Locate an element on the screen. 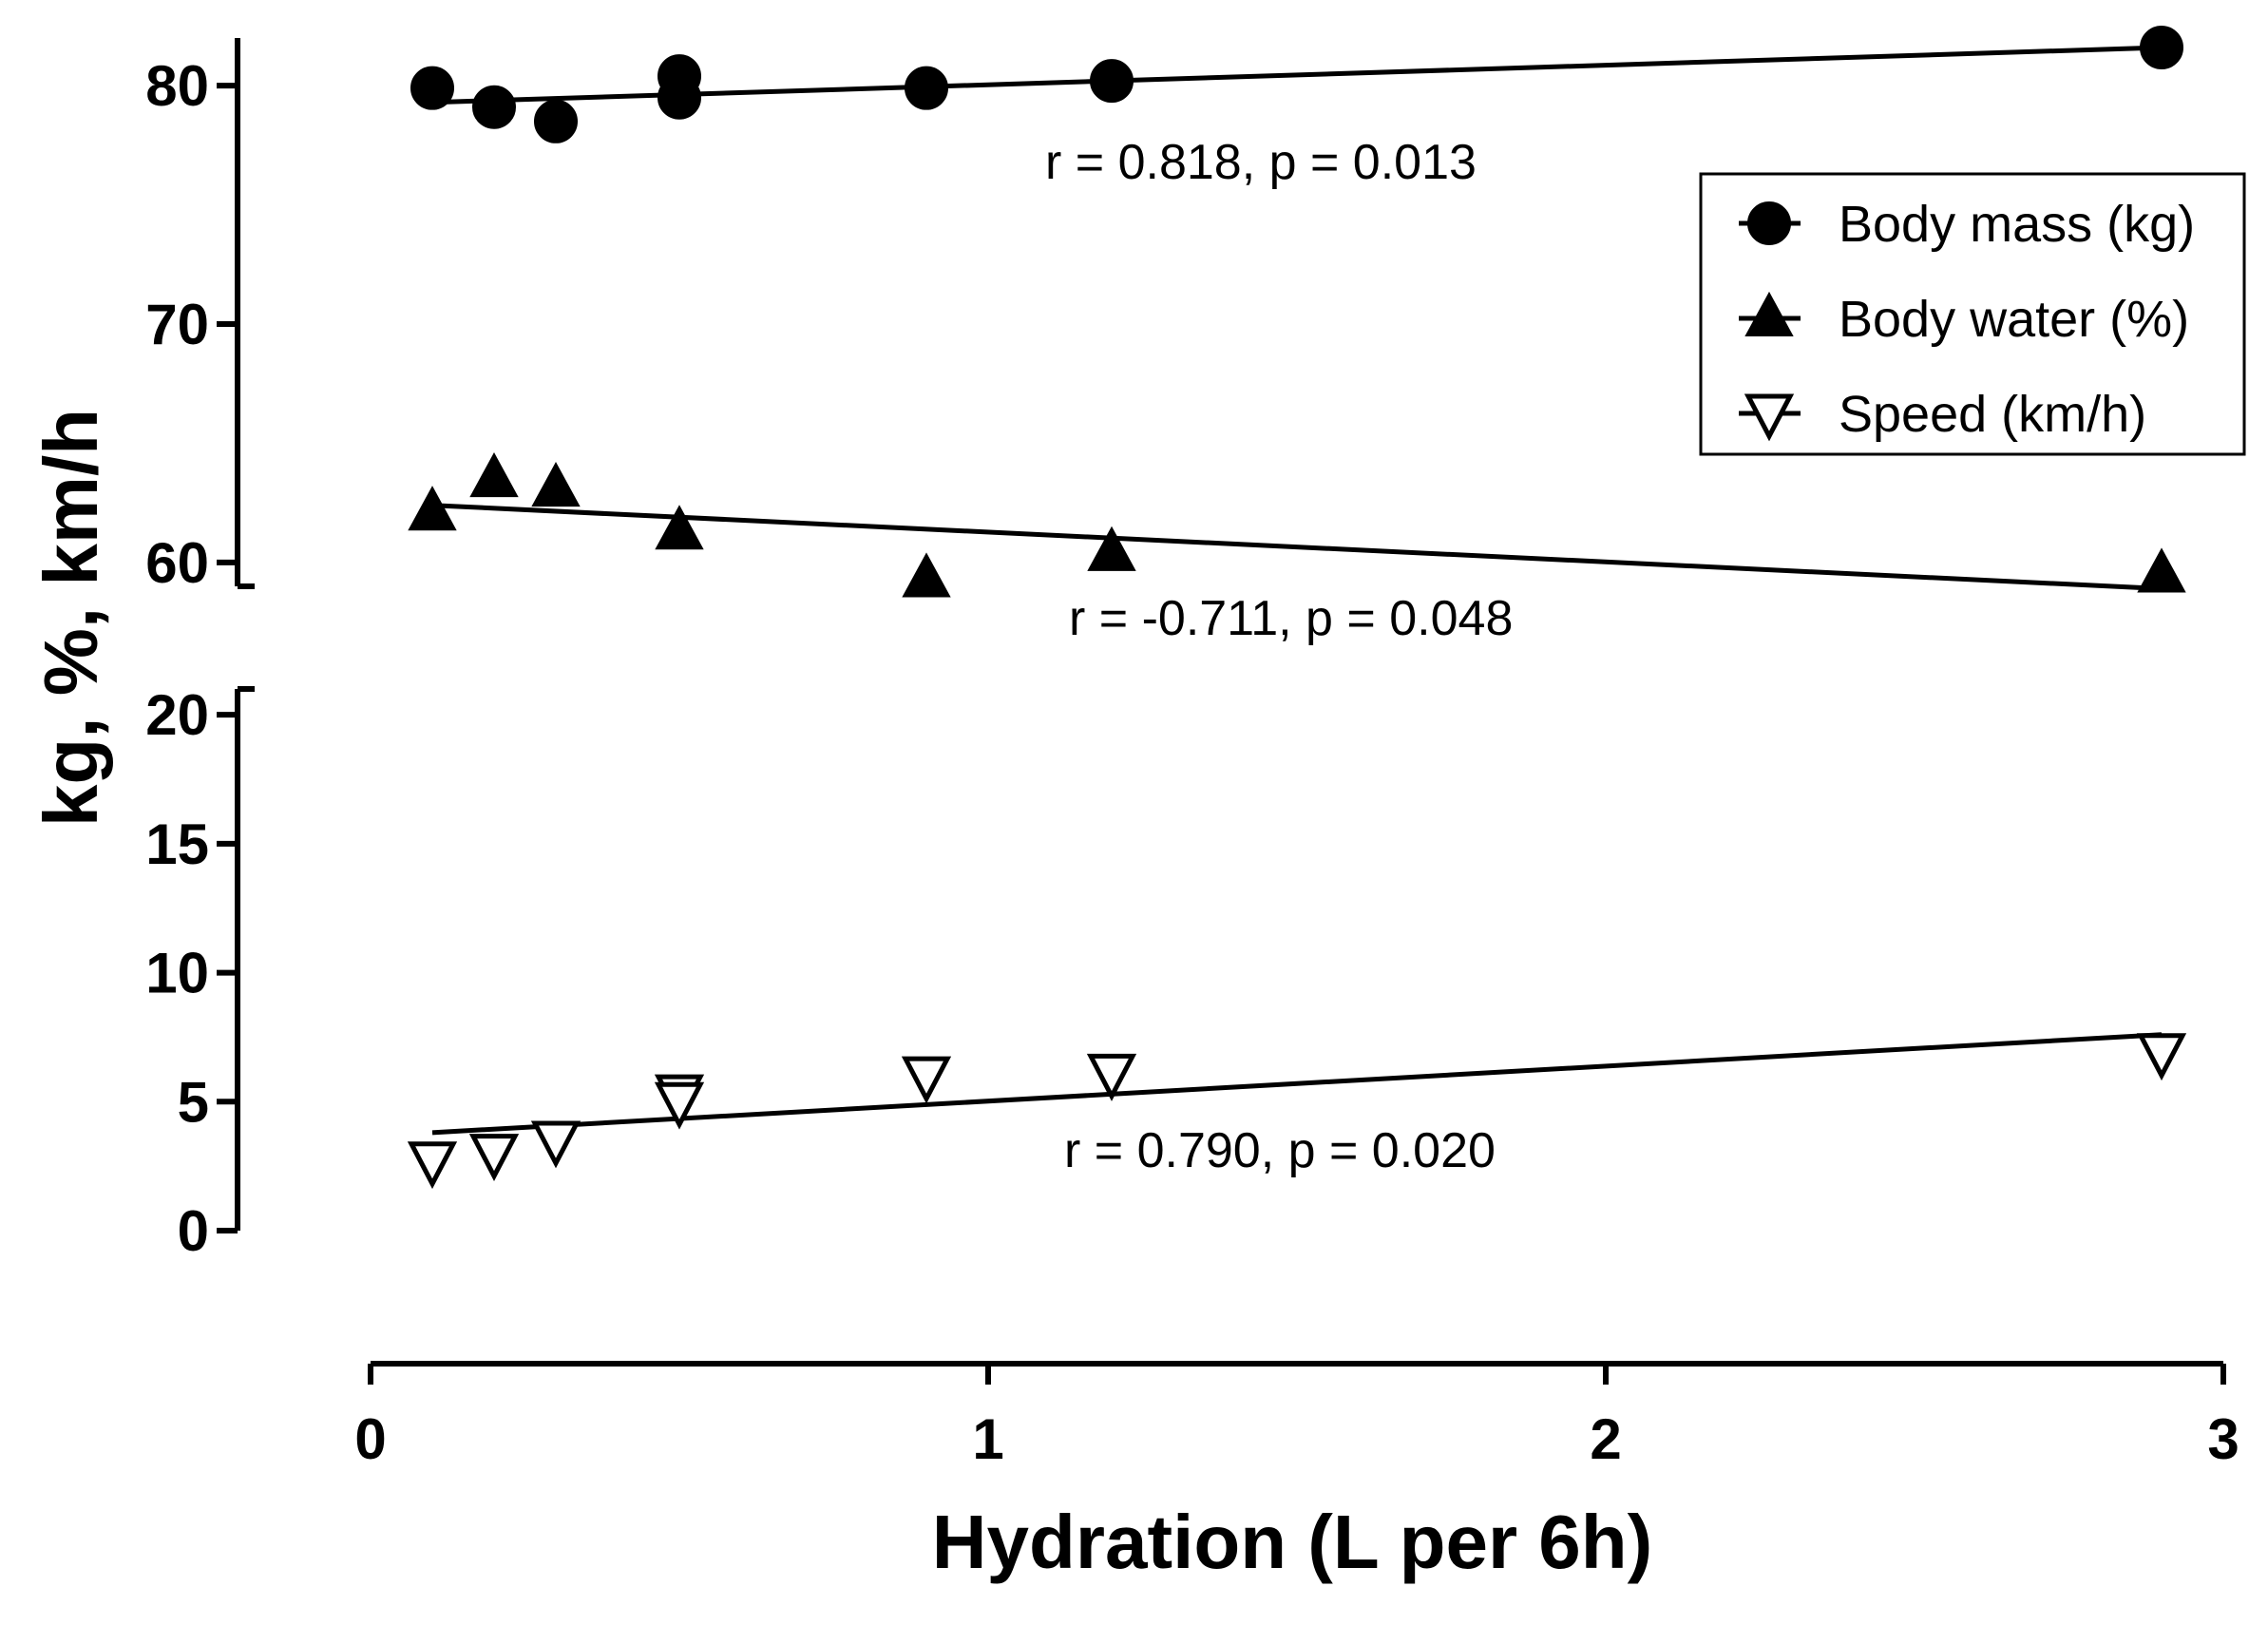 This screenshot has height=1625, width=2268. fit-line-body-mass-kg is located at coordinates (1297, 75).